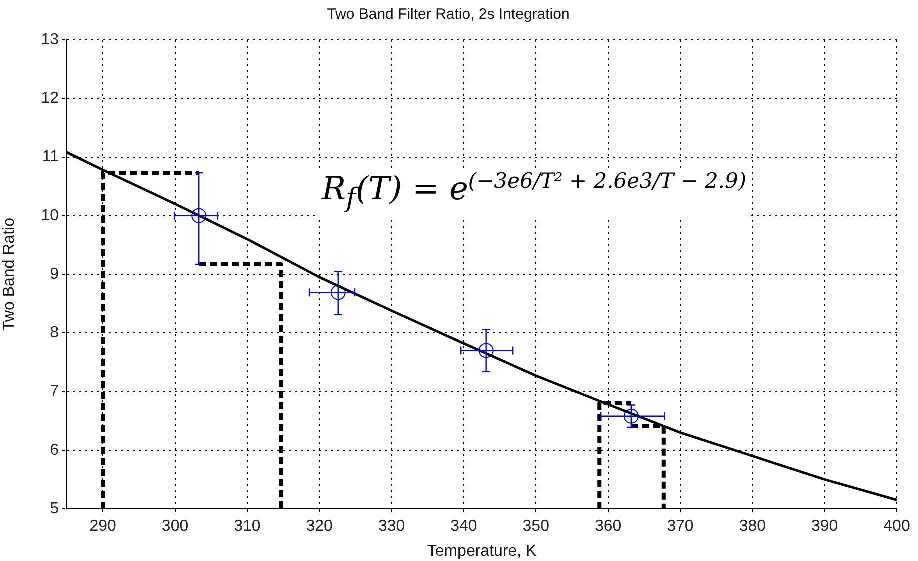  What do you see at coordinates (680, 527) in the screenshot?
I see `x-tick-label: 370` at bounding box center [680, 527].